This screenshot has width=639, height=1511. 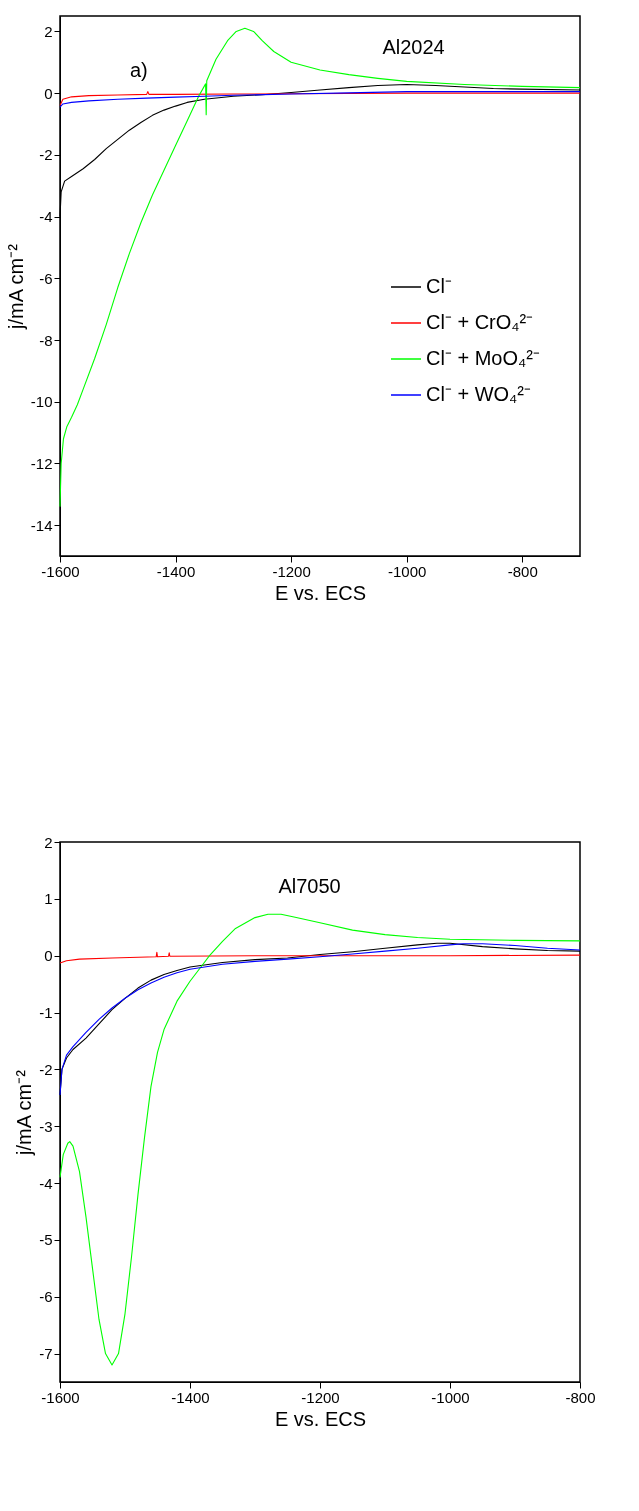 What do you see at coordinates (480, 322) in the screenshot?
I see `legend-label: Cl⁻ + CrO₄²⁻` at bounding box center [480, 322].